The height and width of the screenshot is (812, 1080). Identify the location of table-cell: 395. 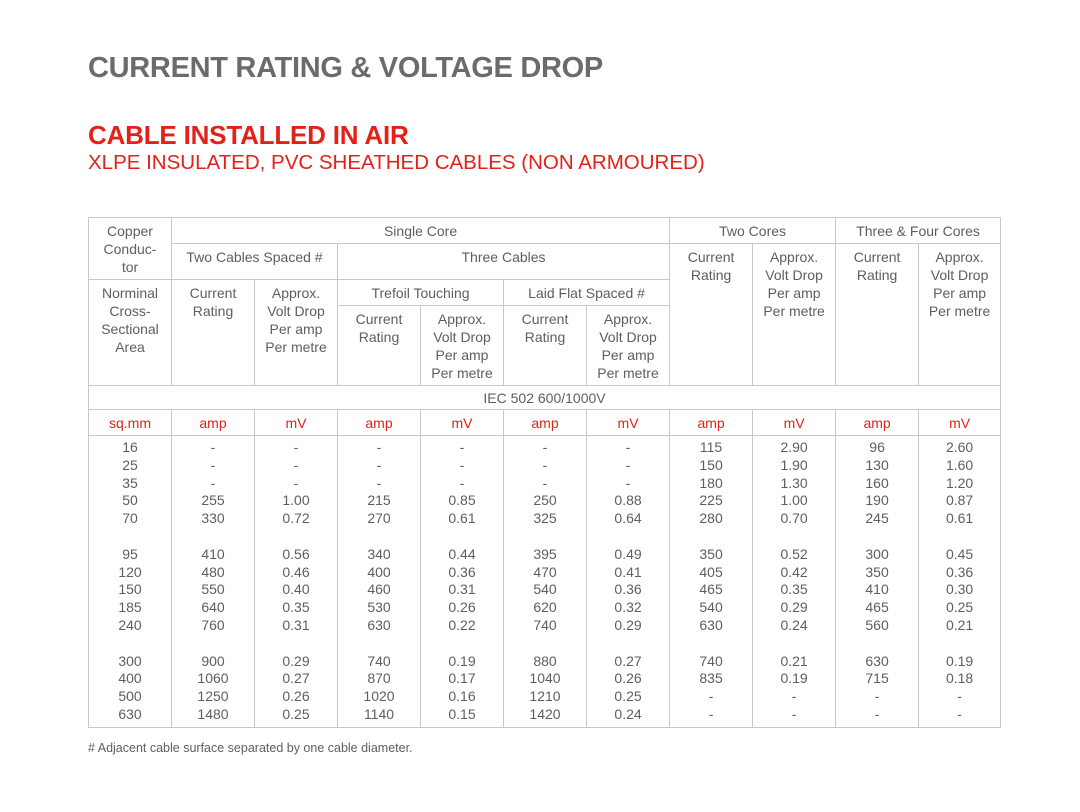
(545, 553).